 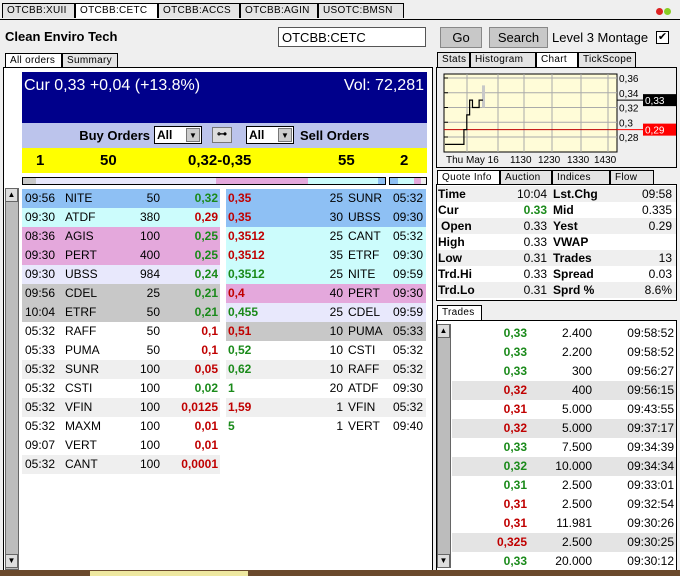 I want to click on current-price-bar: Cur 0,33 +0,04 (+13.8%) Vol: 72,281, so click(x=224, y=97).